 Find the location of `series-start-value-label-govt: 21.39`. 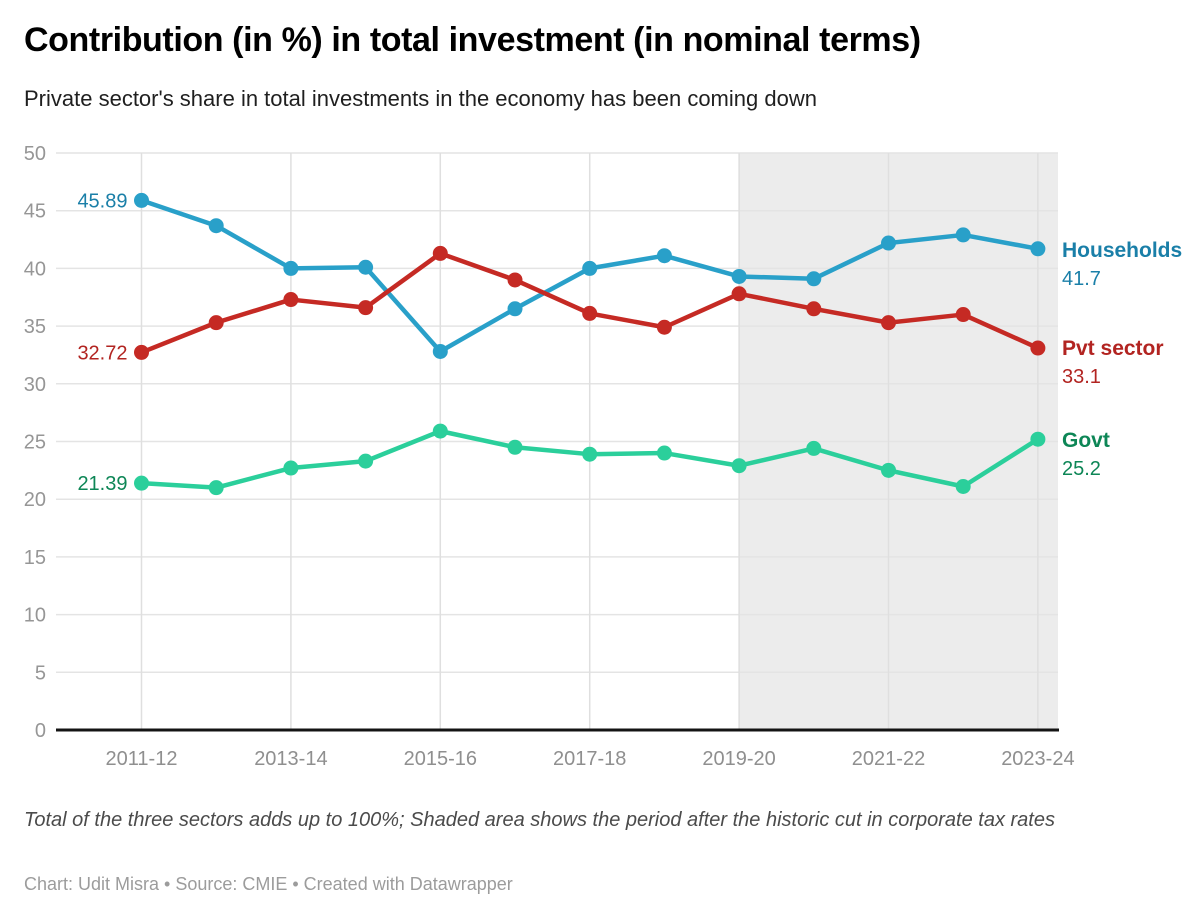

series-start-value-label-govt: 21.39 is located at coordinates (102, 484).